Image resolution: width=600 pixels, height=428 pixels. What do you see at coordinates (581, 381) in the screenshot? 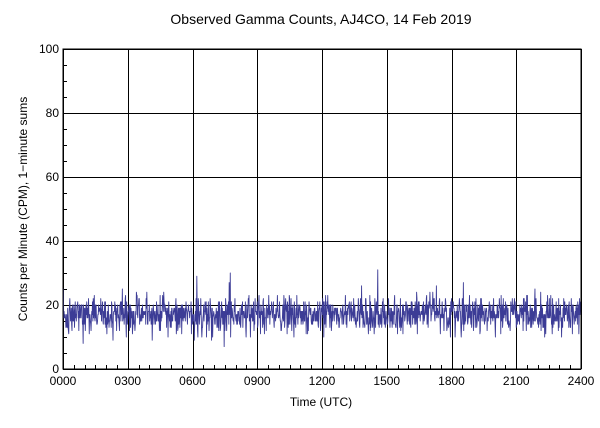
I see `x-tick-label: 2400` at bounding box center [581, 381].